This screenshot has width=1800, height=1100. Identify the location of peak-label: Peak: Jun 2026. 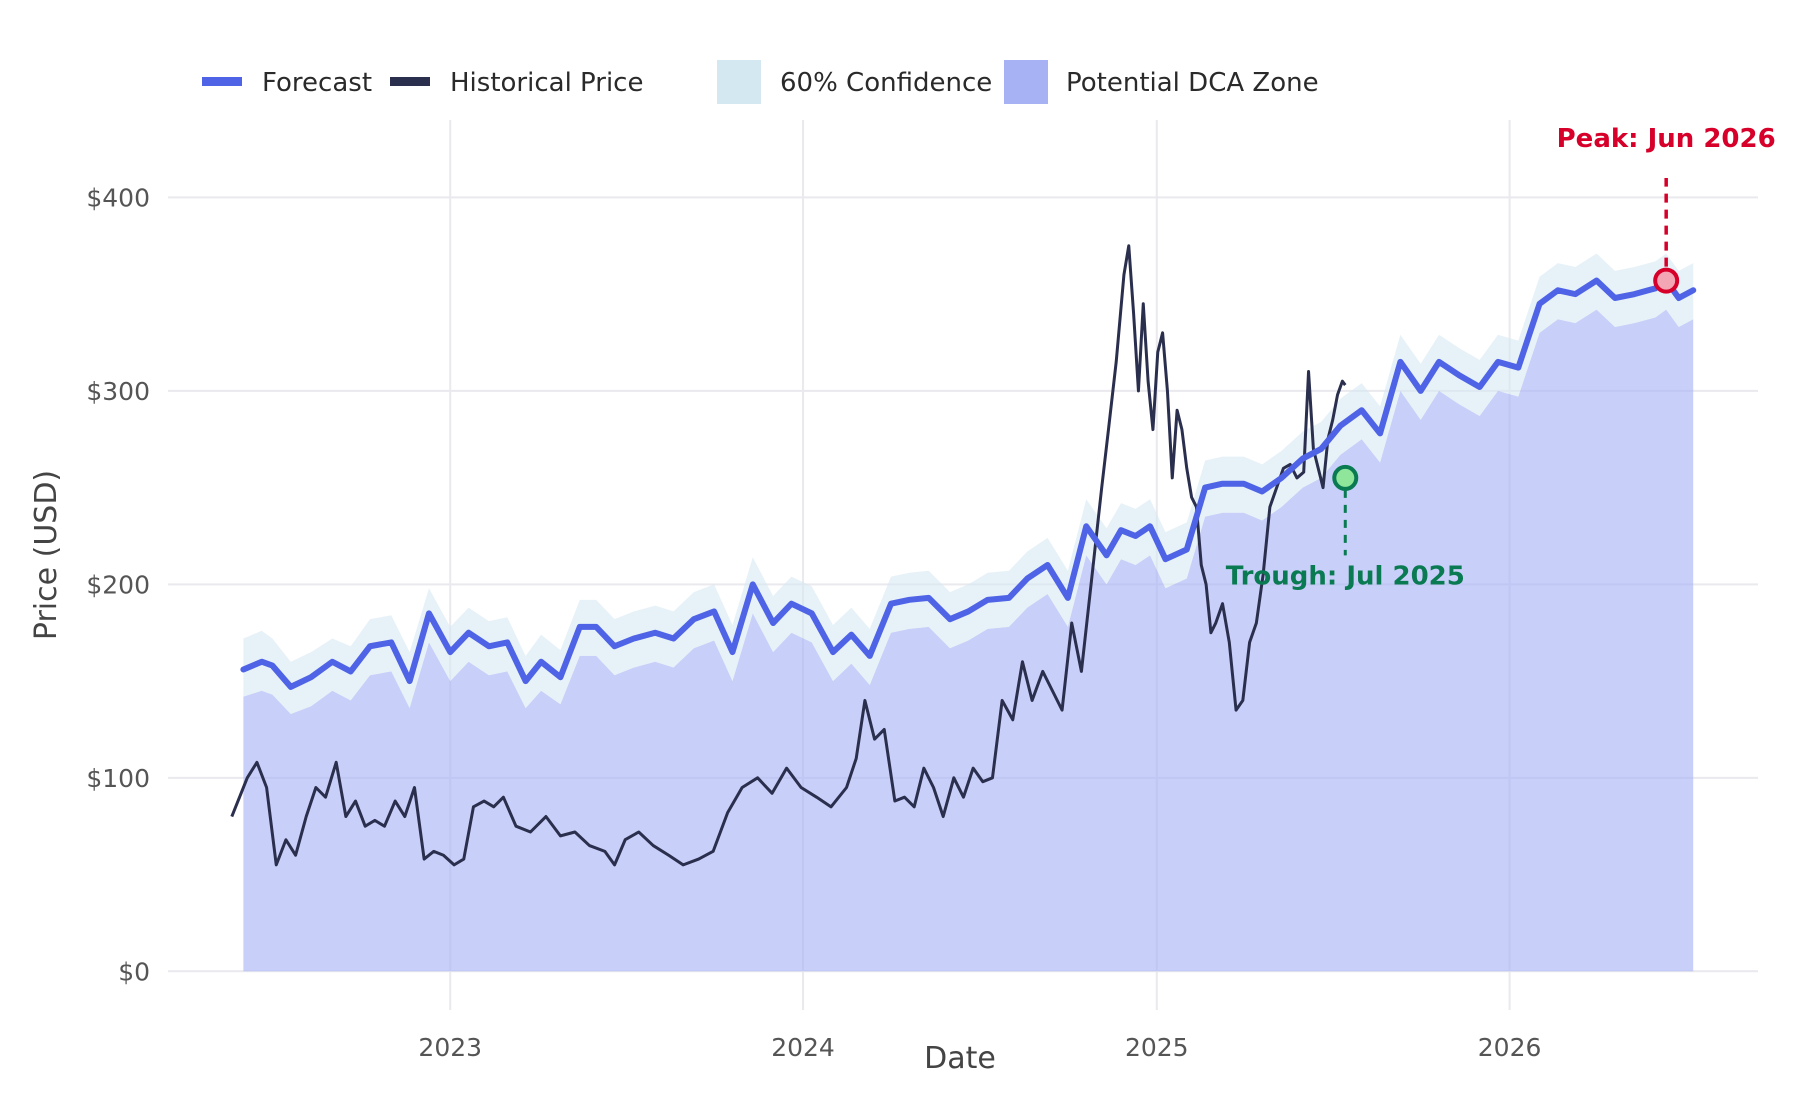
(1666, 139).